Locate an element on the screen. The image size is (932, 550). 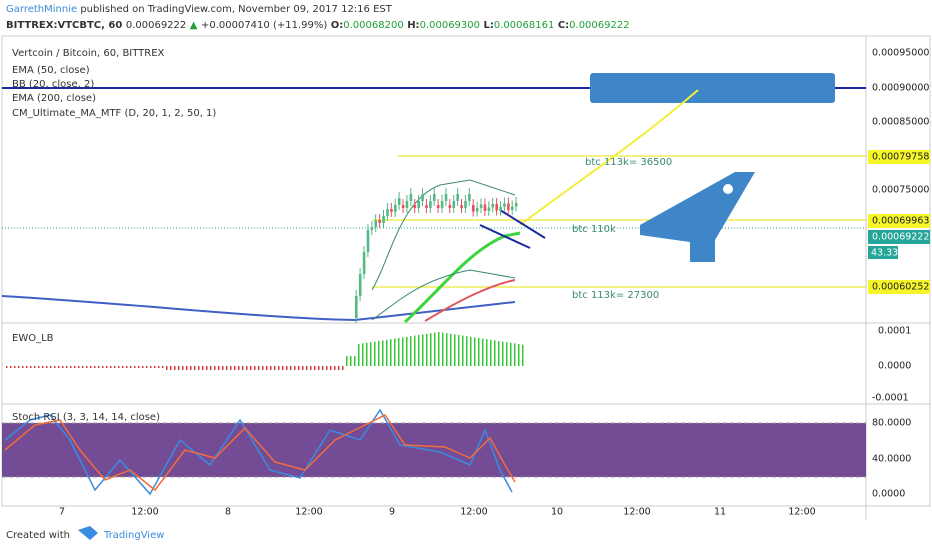
projection-line is located at coordinates (609, 157).